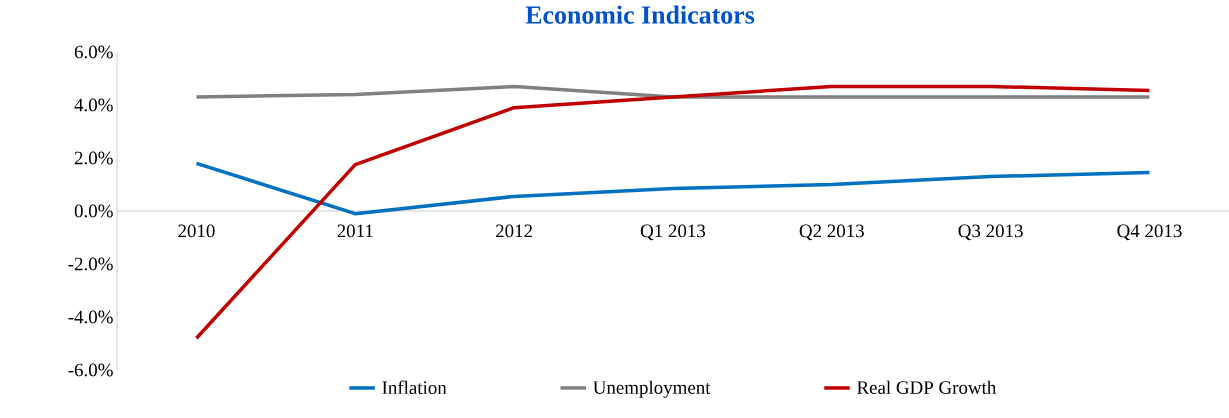 The image size is (1229, 418). I want to click on x-tick-label: Q1 2013, so click(673, 232).